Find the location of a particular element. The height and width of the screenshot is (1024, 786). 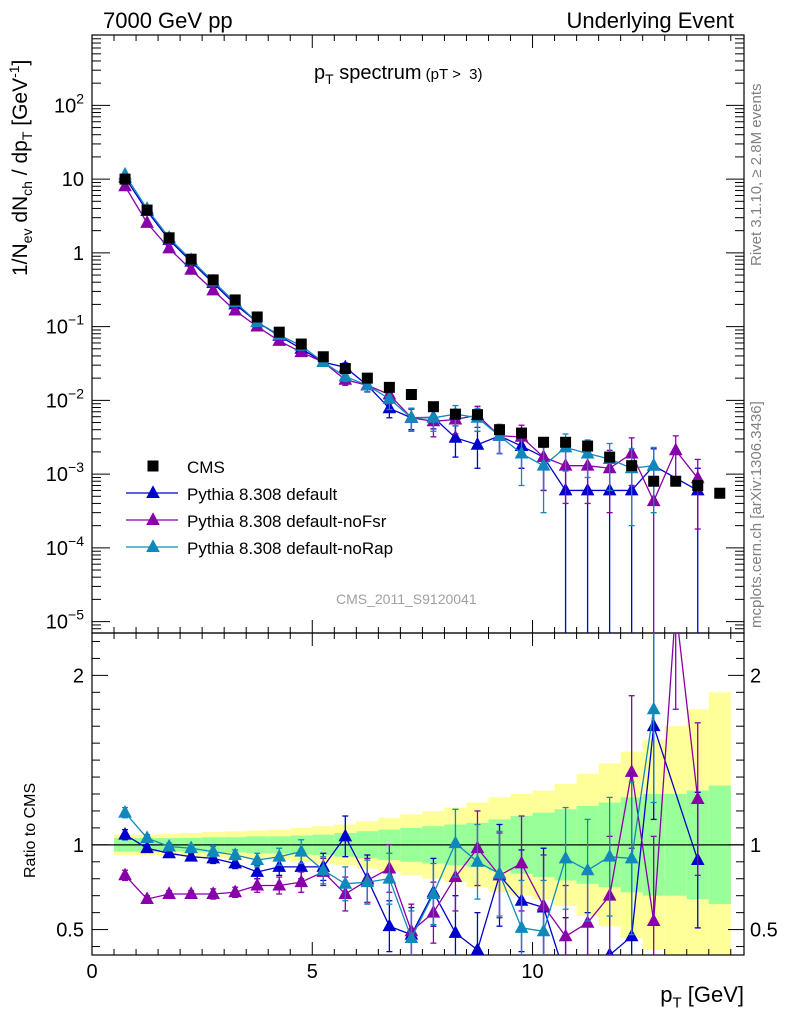

ratio-tick-label-left: 1 is located at coordinates (78, 846).